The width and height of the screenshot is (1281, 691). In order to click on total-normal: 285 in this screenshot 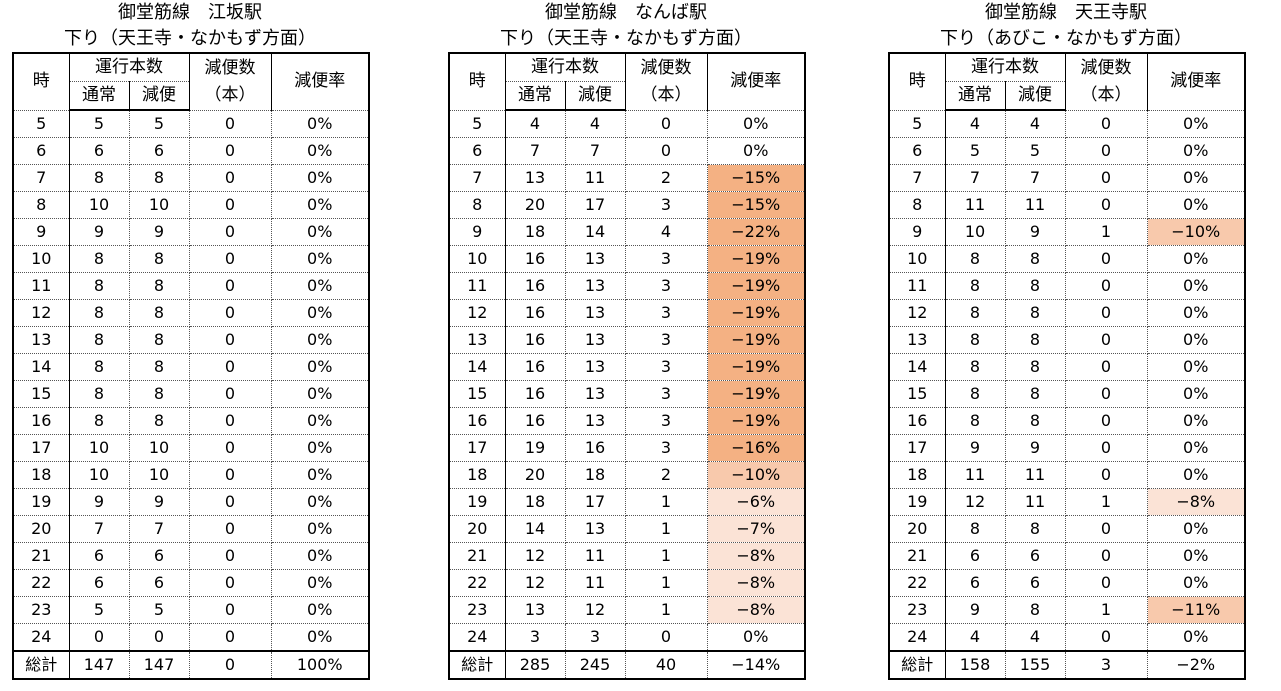, I will do `click(535, 665)`.